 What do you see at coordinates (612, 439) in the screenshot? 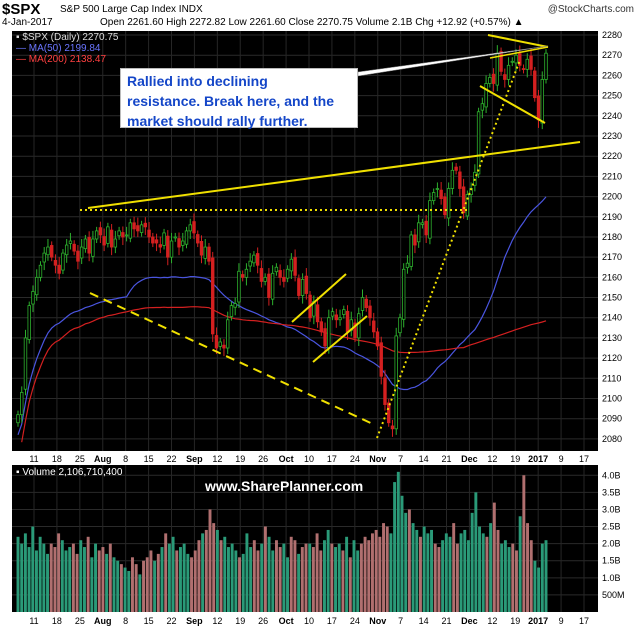
I see `price-tick-label: 2080` at bounding box center [612, 439].